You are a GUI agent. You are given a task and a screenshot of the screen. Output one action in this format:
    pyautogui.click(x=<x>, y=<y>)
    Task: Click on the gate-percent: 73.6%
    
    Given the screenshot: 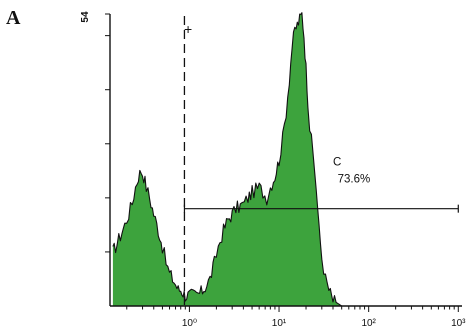 What is the action you would take?
    pyautogui.click(x=354, y=180)
    